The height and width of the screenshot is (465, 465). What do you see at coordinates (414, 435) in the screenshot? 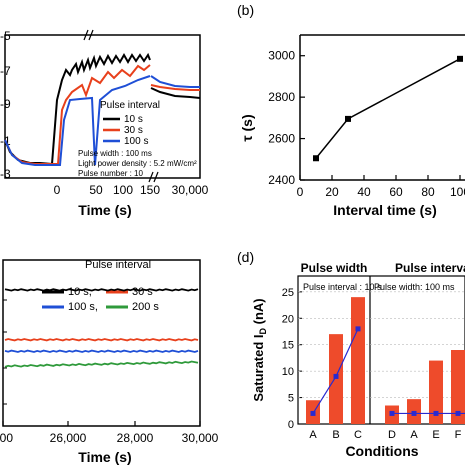
I see `d-xtick-4: A` at bounding box center [414, 435].